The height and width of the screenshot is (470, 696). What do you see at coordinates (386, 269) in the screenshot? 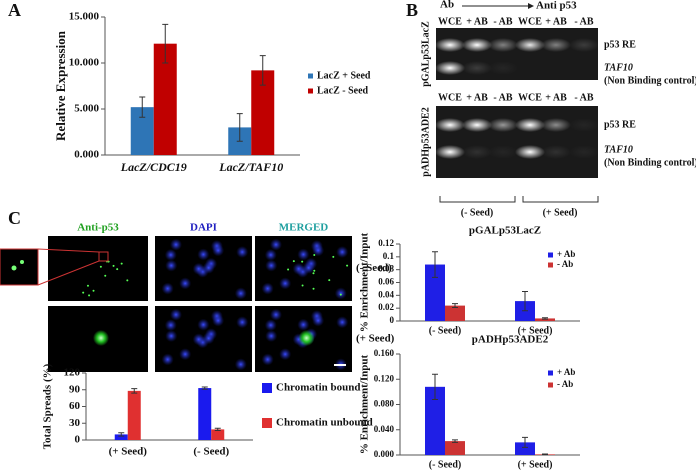
I see `y-tick-label: 0.08` at bounding box center [386, 269].